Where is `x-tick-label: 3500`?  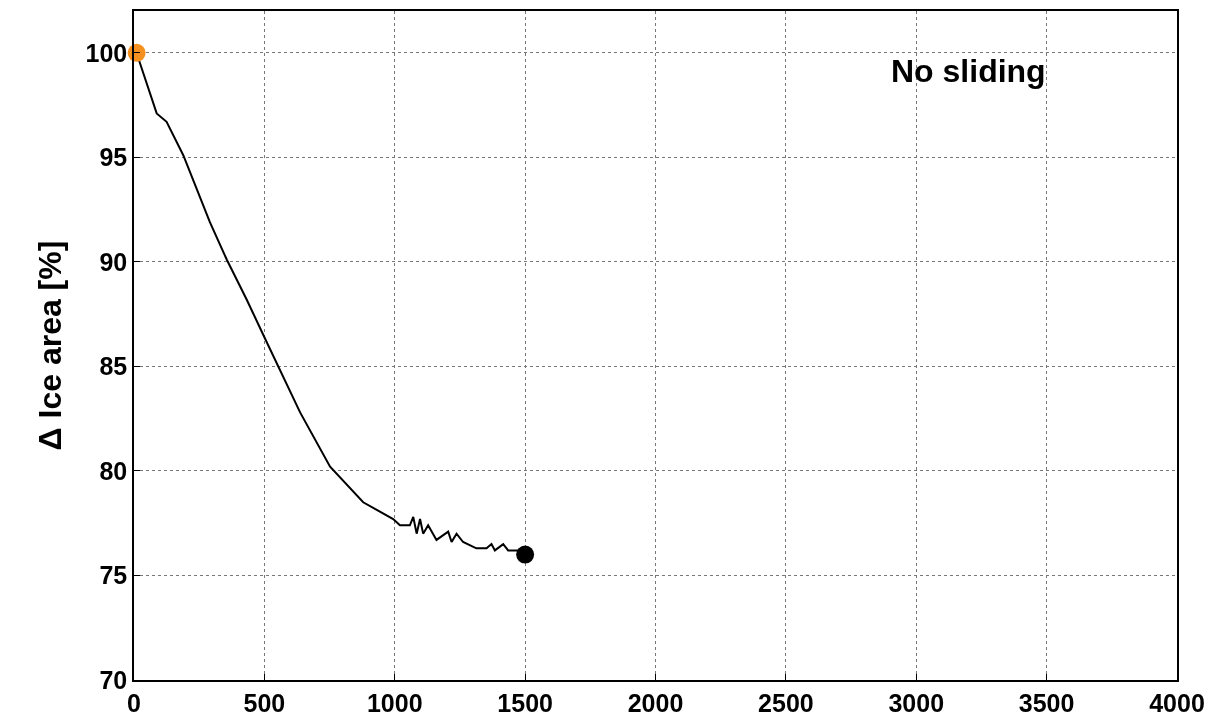 x-tick-label: 3500 is located at coordinates (1046, 700).